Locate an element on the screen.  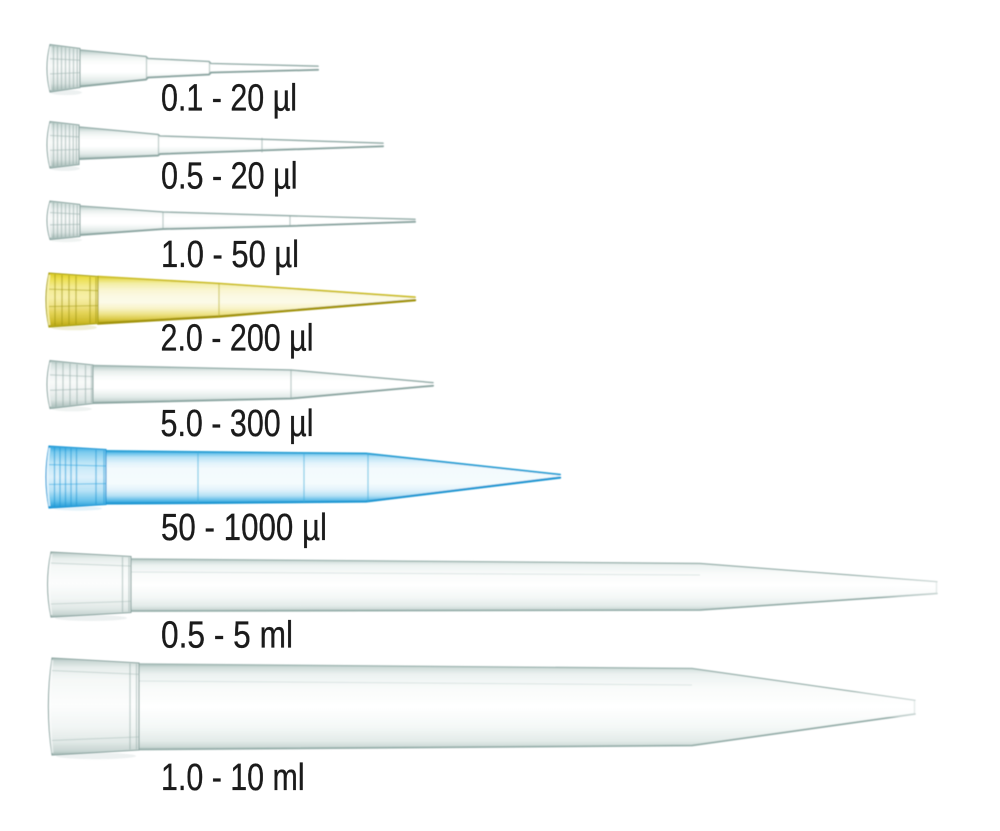
svg-text: 0.5 - 20 µl is located at coordinates (229, 177).